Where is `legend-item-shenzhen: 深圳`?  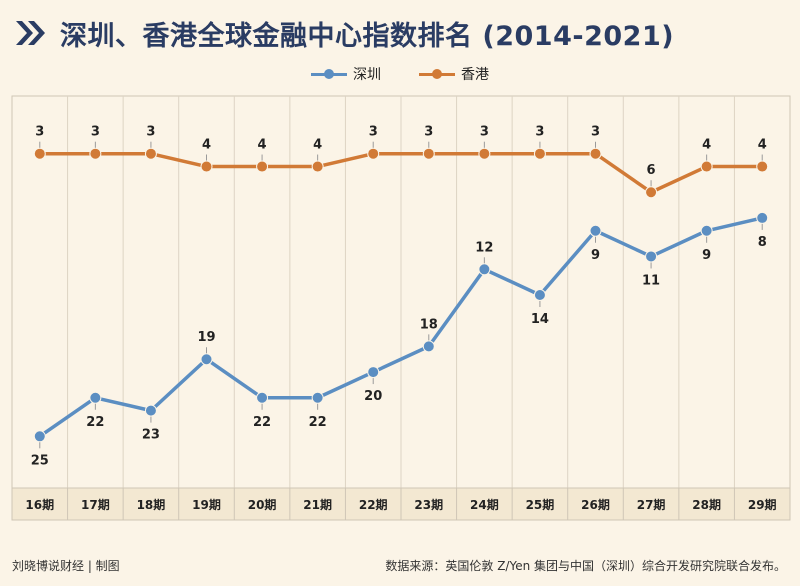
legend-item-shenzhen: 深圳 is located at coordinates (346, 74).